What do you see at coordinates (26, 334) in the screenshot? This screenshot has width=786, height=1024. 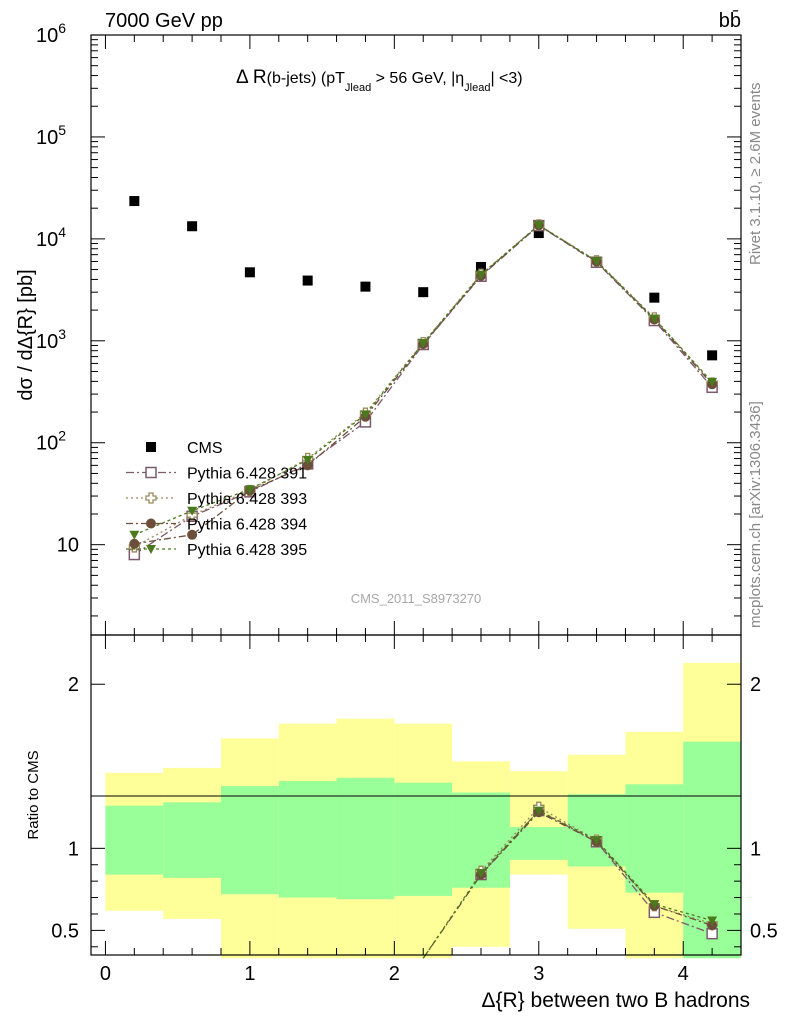 I see `main-ylabel: dσ / dΔ{R} [pb]` at bounding box center [26, 334].